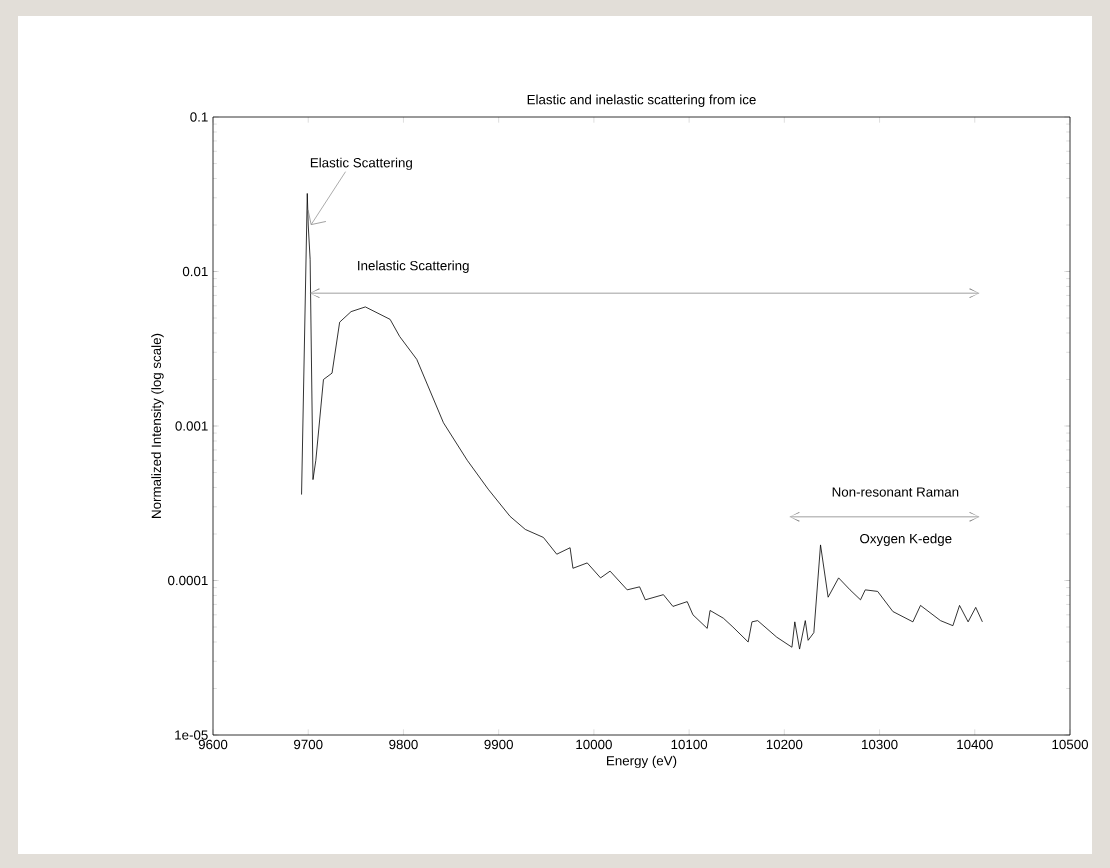  What do you see at coordinates (213, 744) in the screenshot?
I see `x-tick-label: 9600` at bounding box center [213, 744].